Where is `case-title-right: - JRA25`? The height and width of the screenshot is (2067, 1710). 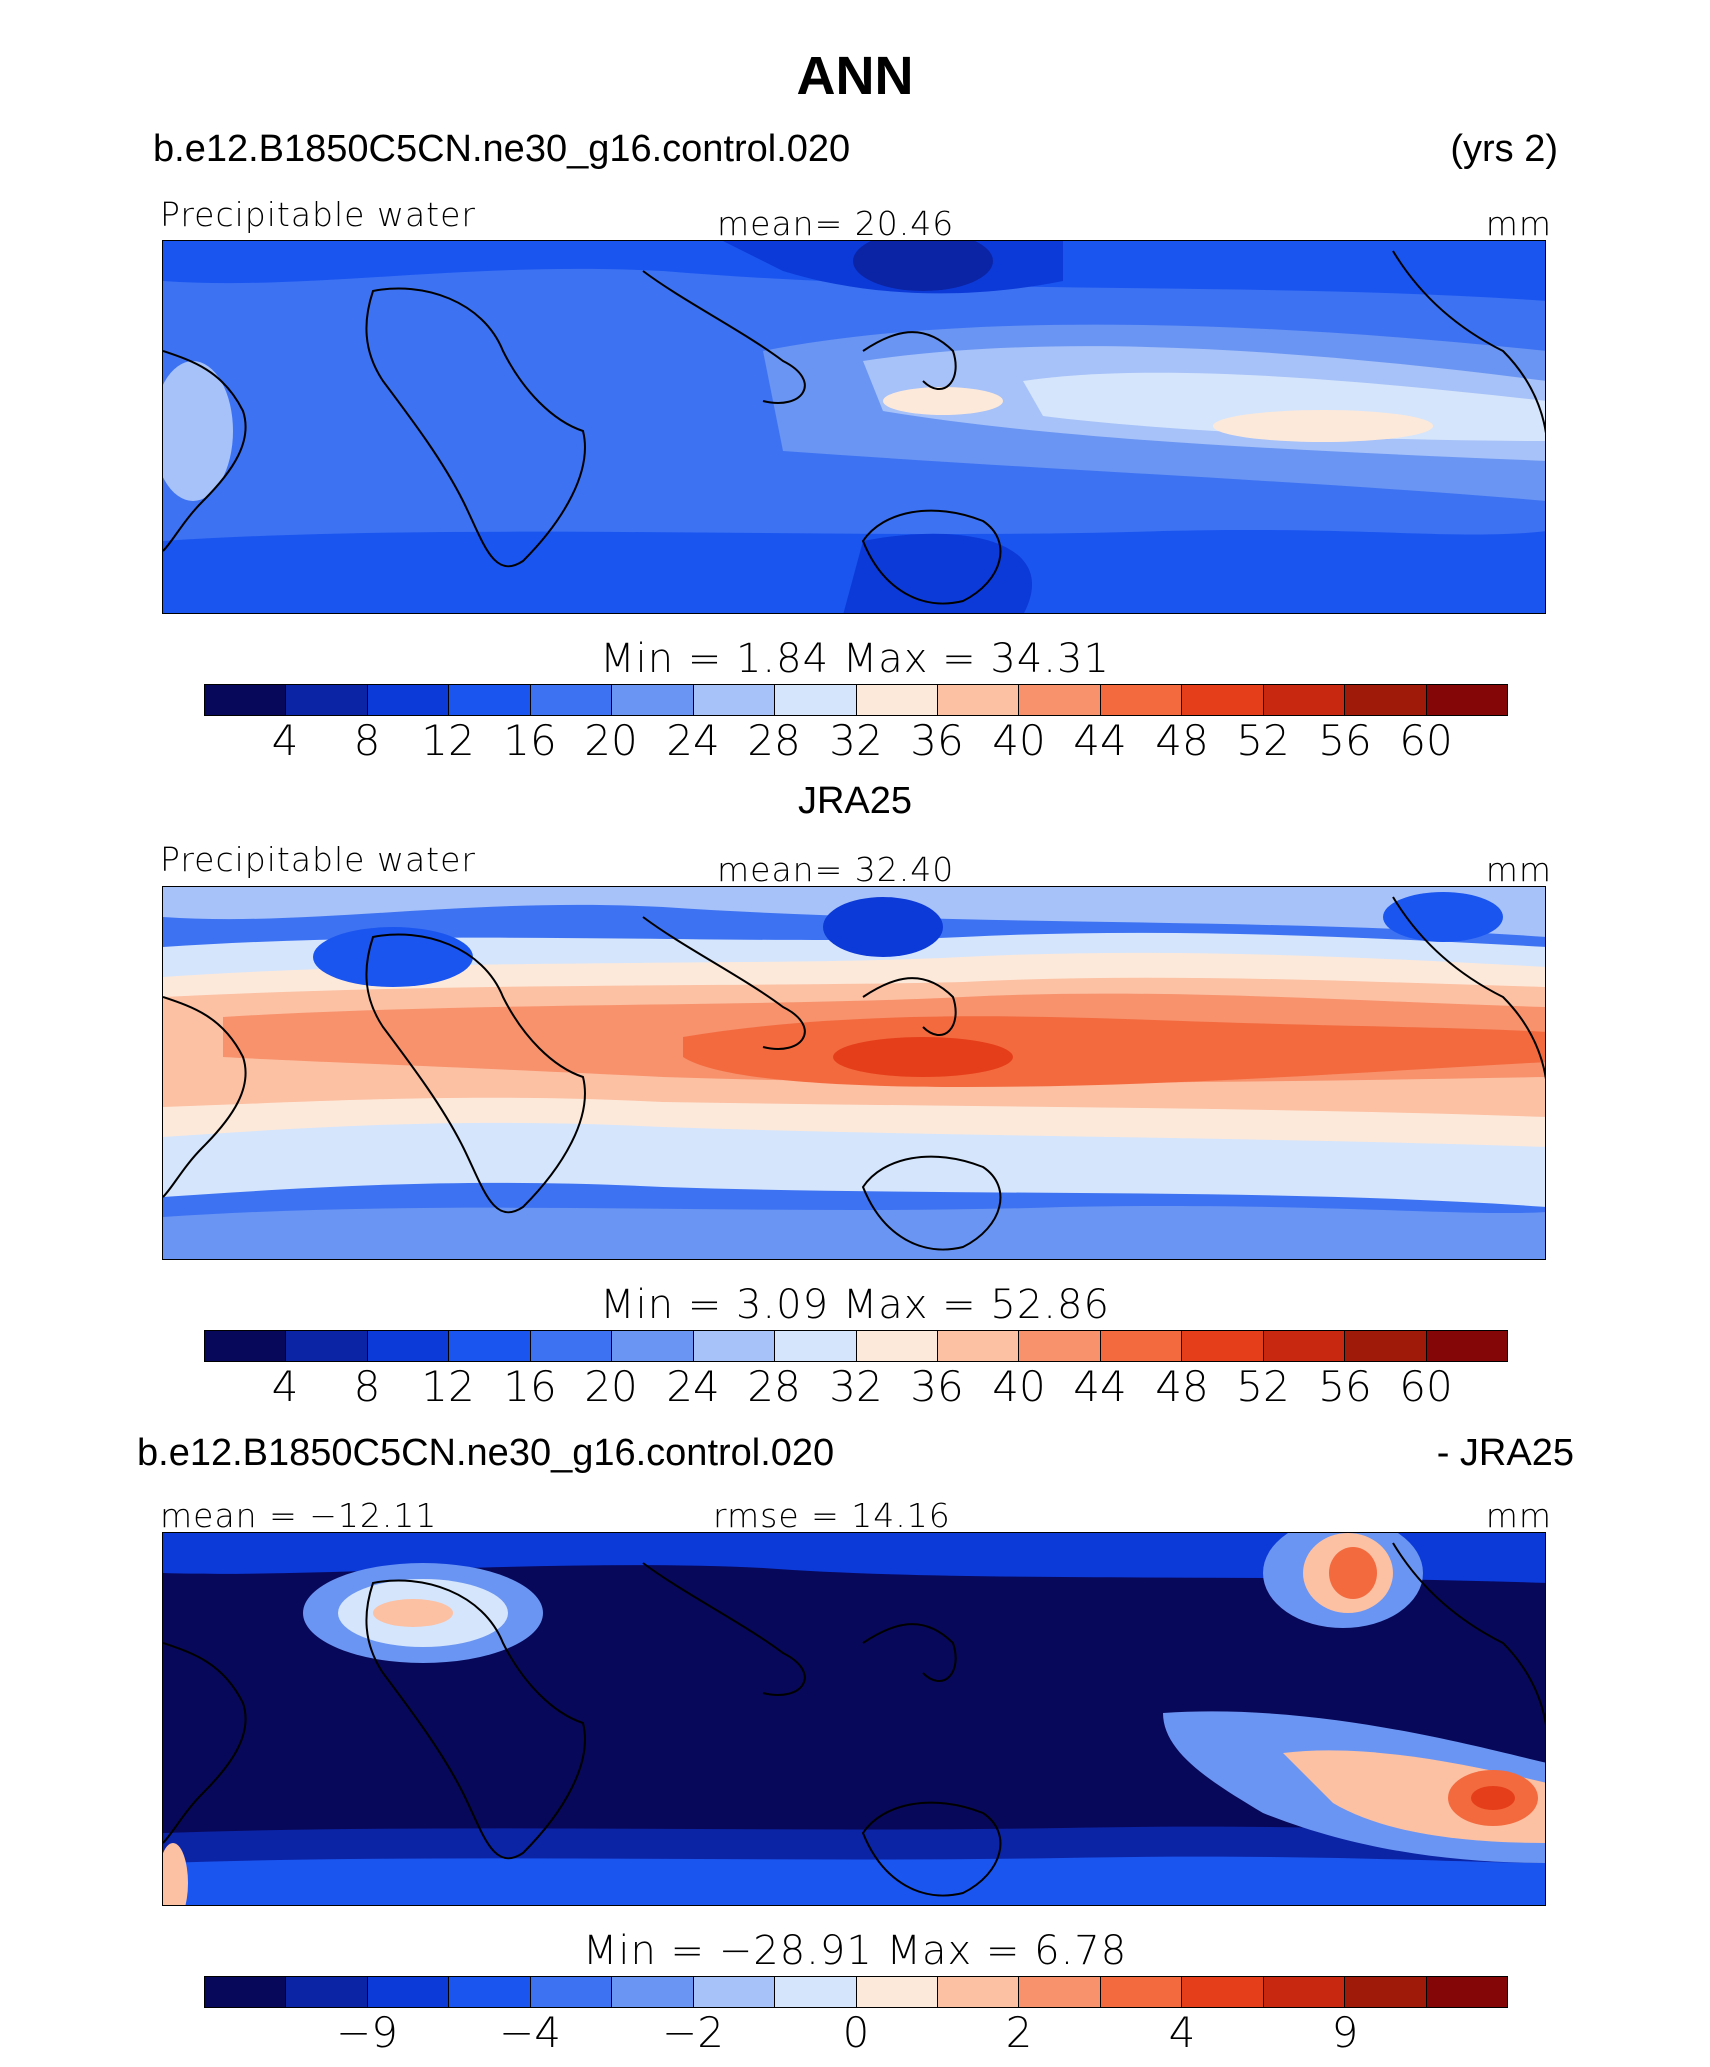 case-title-right: - JRA25 is located at coordinates (1505, 1453).